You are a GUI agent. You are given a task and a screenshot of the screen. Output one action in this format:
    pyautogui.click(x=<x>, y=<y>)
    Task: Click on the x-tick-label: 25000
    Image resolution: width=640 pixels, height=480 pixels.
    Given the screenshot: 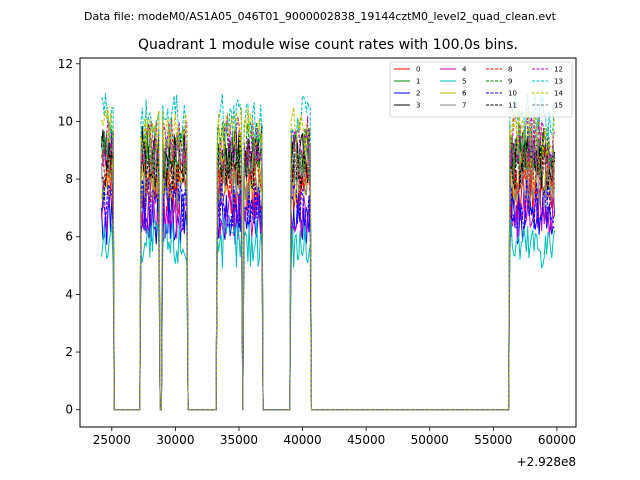 What is the action you would take?
    pyautogui.click(x=112, y=440)
    